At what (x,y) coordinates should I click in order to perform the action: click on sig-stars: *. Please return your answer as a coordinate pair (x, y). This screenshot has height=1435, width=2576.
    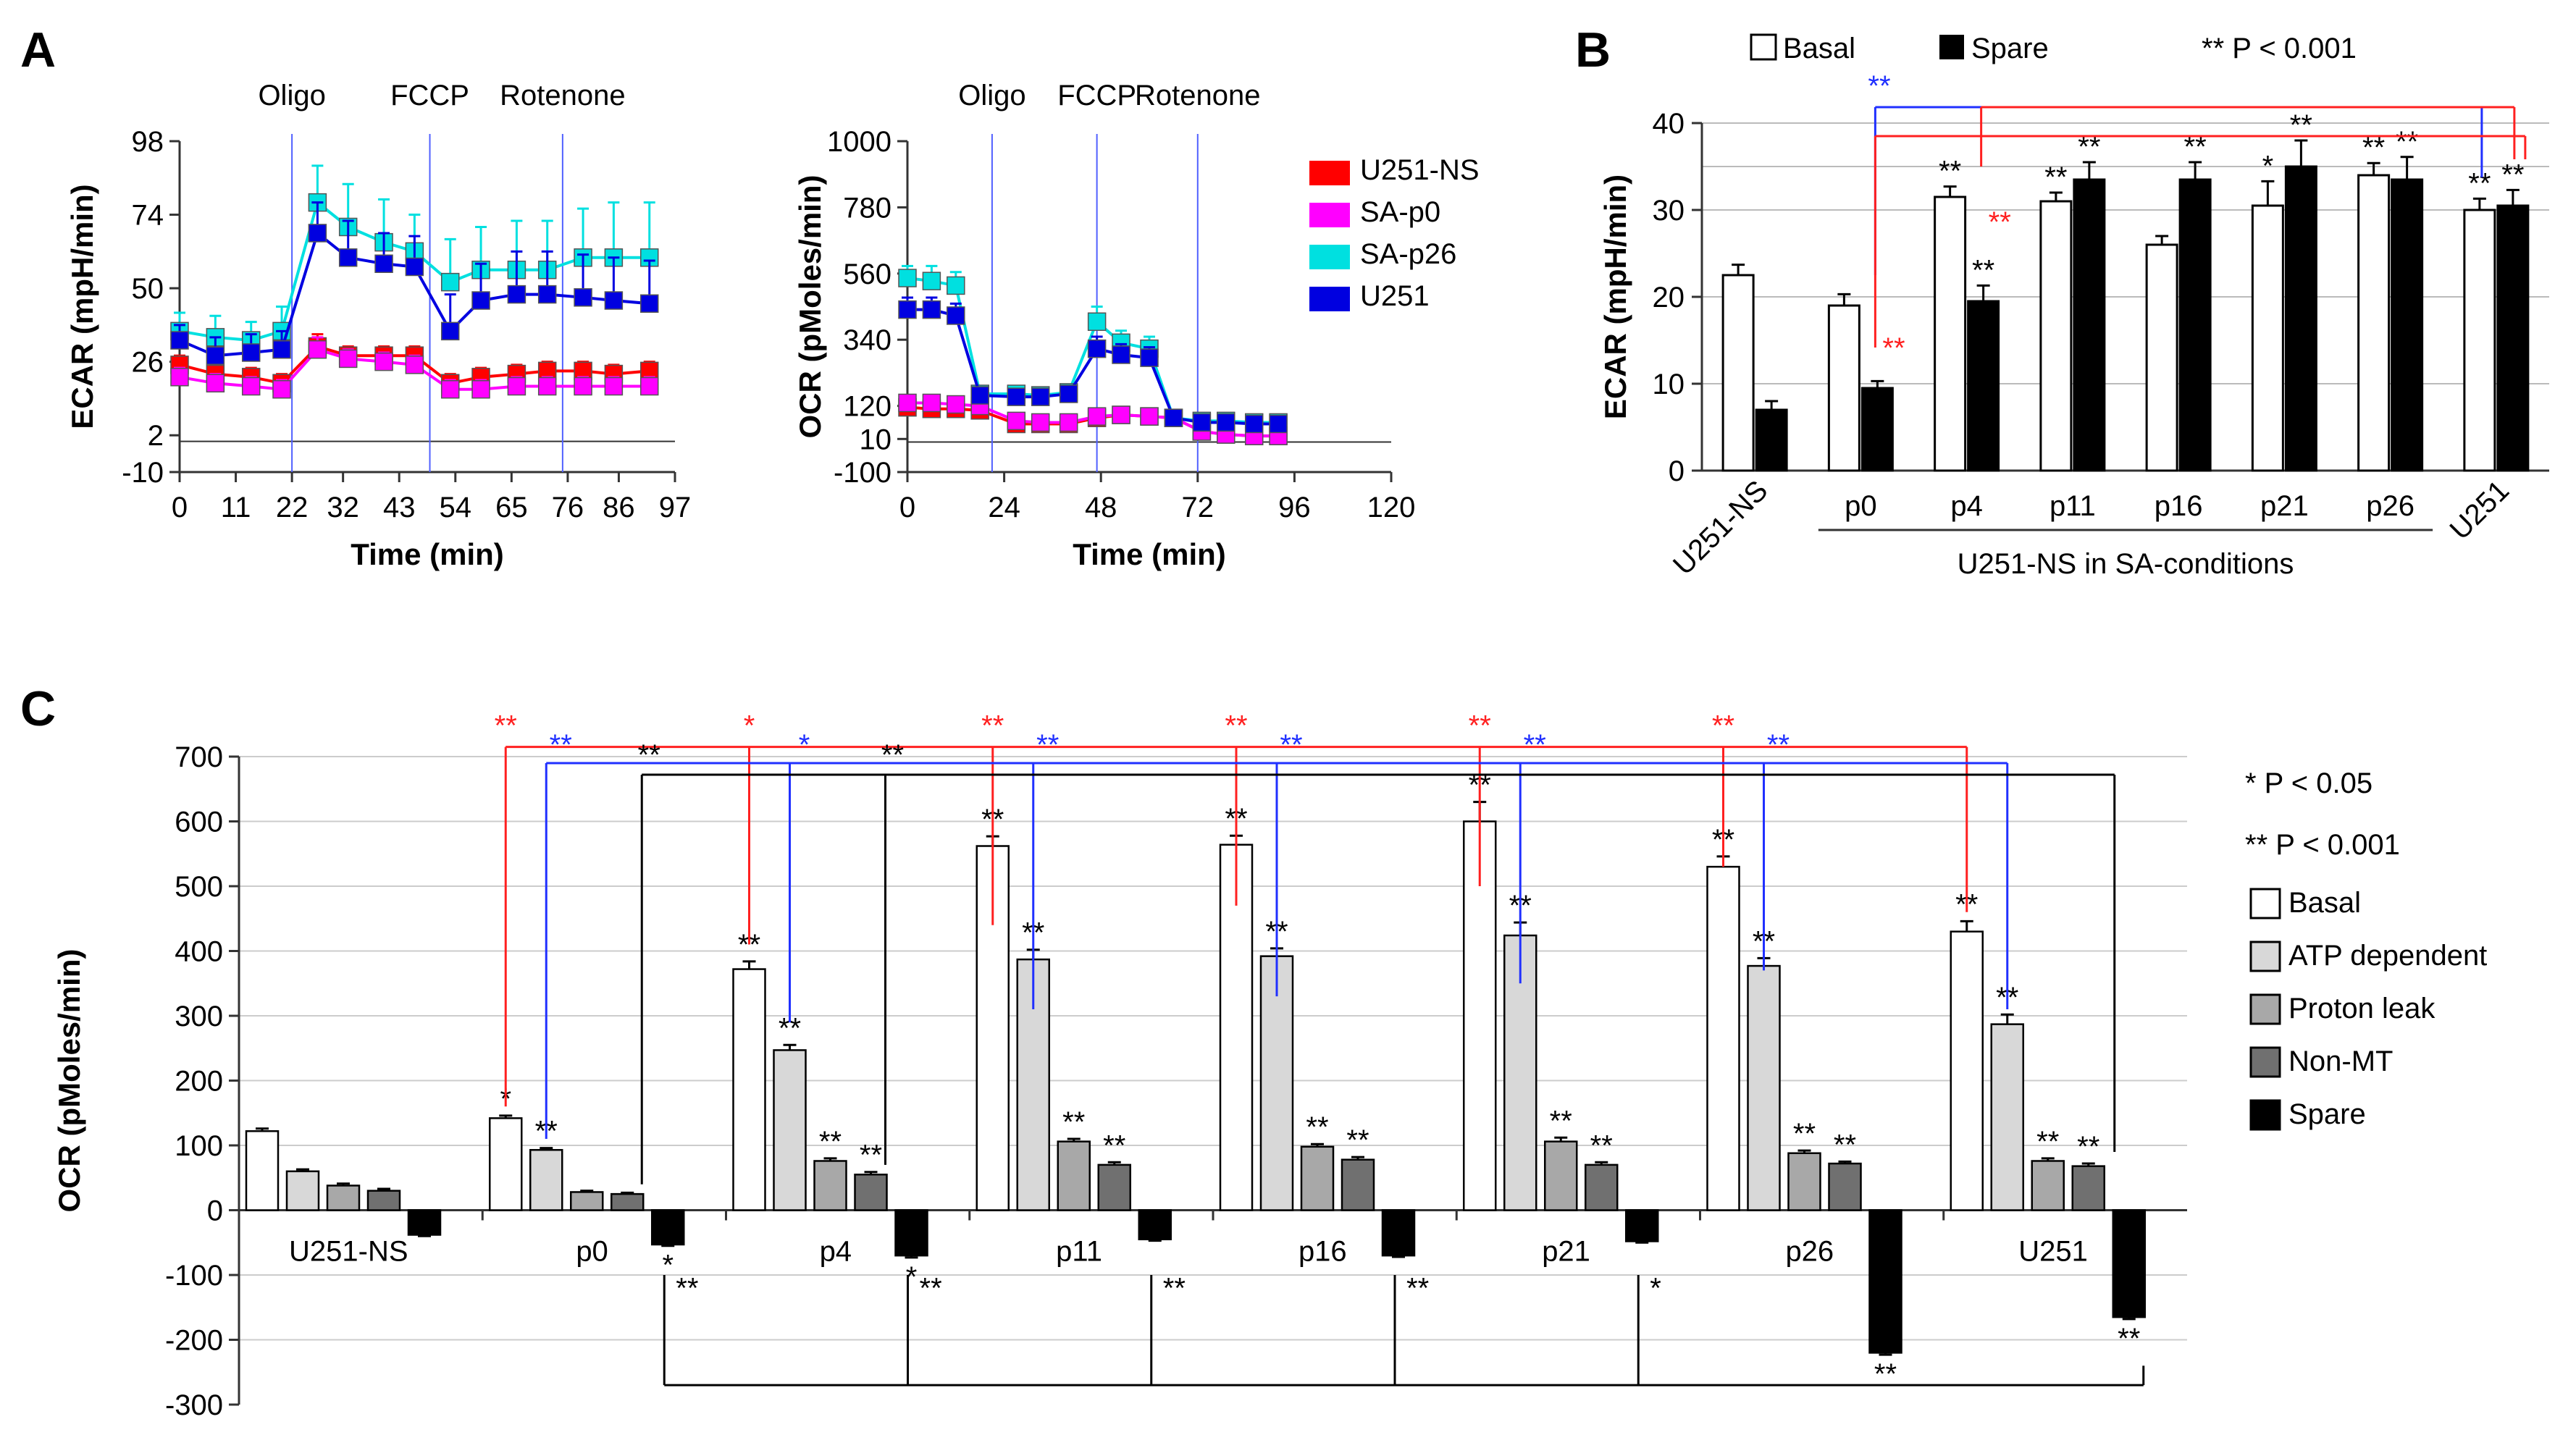
    Looking at the image, I should click on (804, 745).